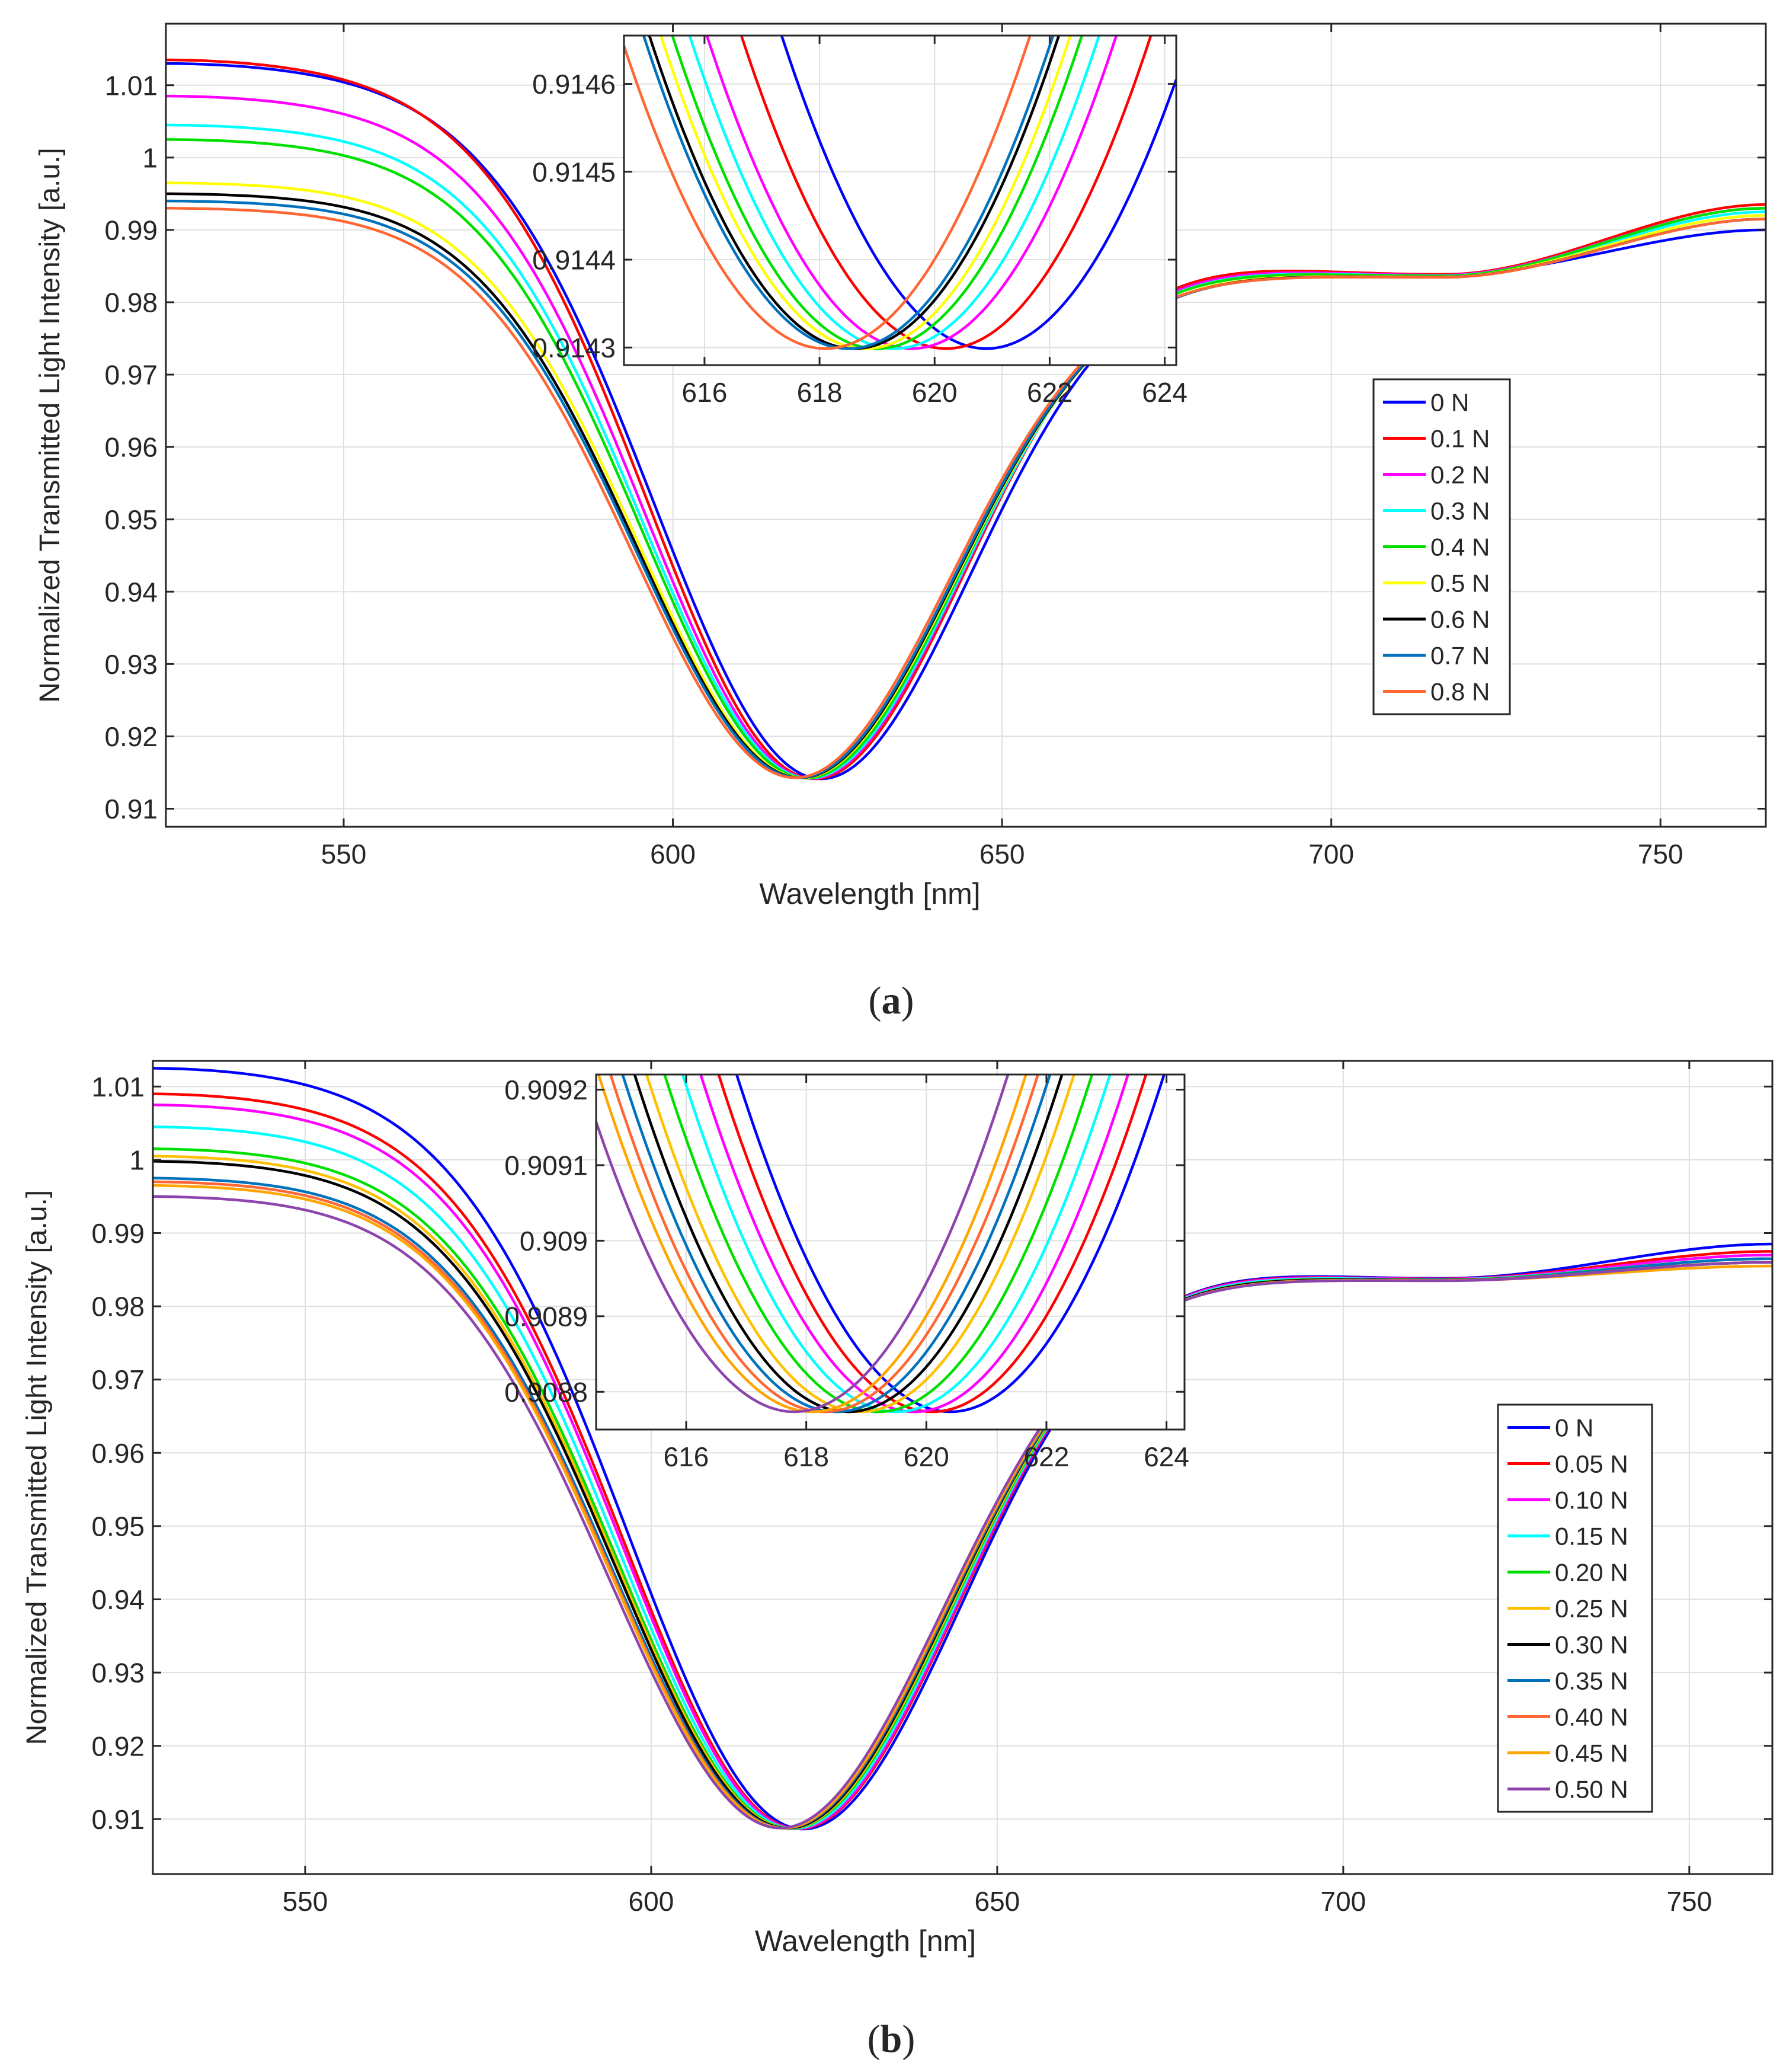 This screenshot has height=2072, width=1783. Describe the element at coordinates (546, 1165) in the screenshot. I see `b-inset-y-tick-label: 0.9091` at that location.